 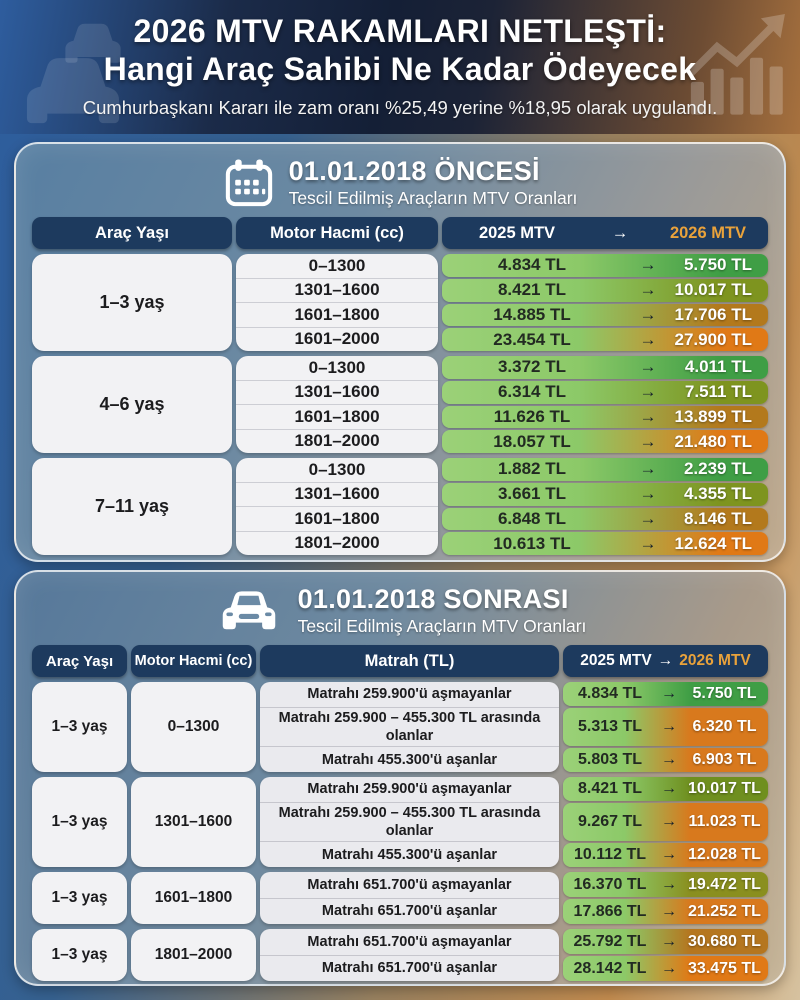 I want to click on mtv-value-row: 11.626 TL → 13.899 TL, so click(x=605, y=417).